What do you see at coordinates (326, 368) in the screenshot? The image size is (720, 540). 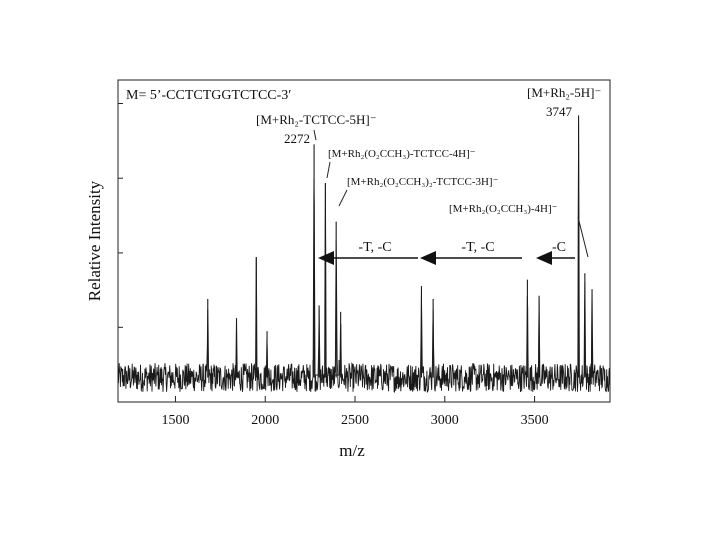 I see `cluster-bracket` at bounding box center [326, 368].